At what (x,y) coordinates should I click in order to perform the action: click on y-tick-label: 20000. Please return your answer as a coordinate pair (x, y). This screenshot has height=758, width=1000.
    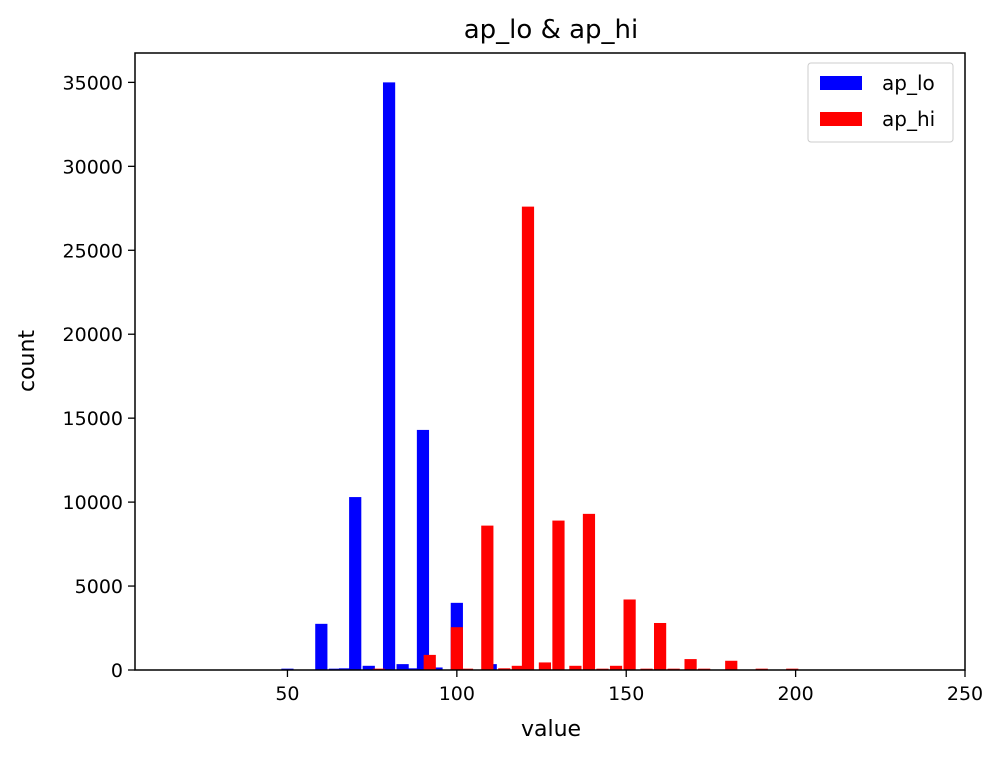
    Looking at the image, I should click on (93, 335).